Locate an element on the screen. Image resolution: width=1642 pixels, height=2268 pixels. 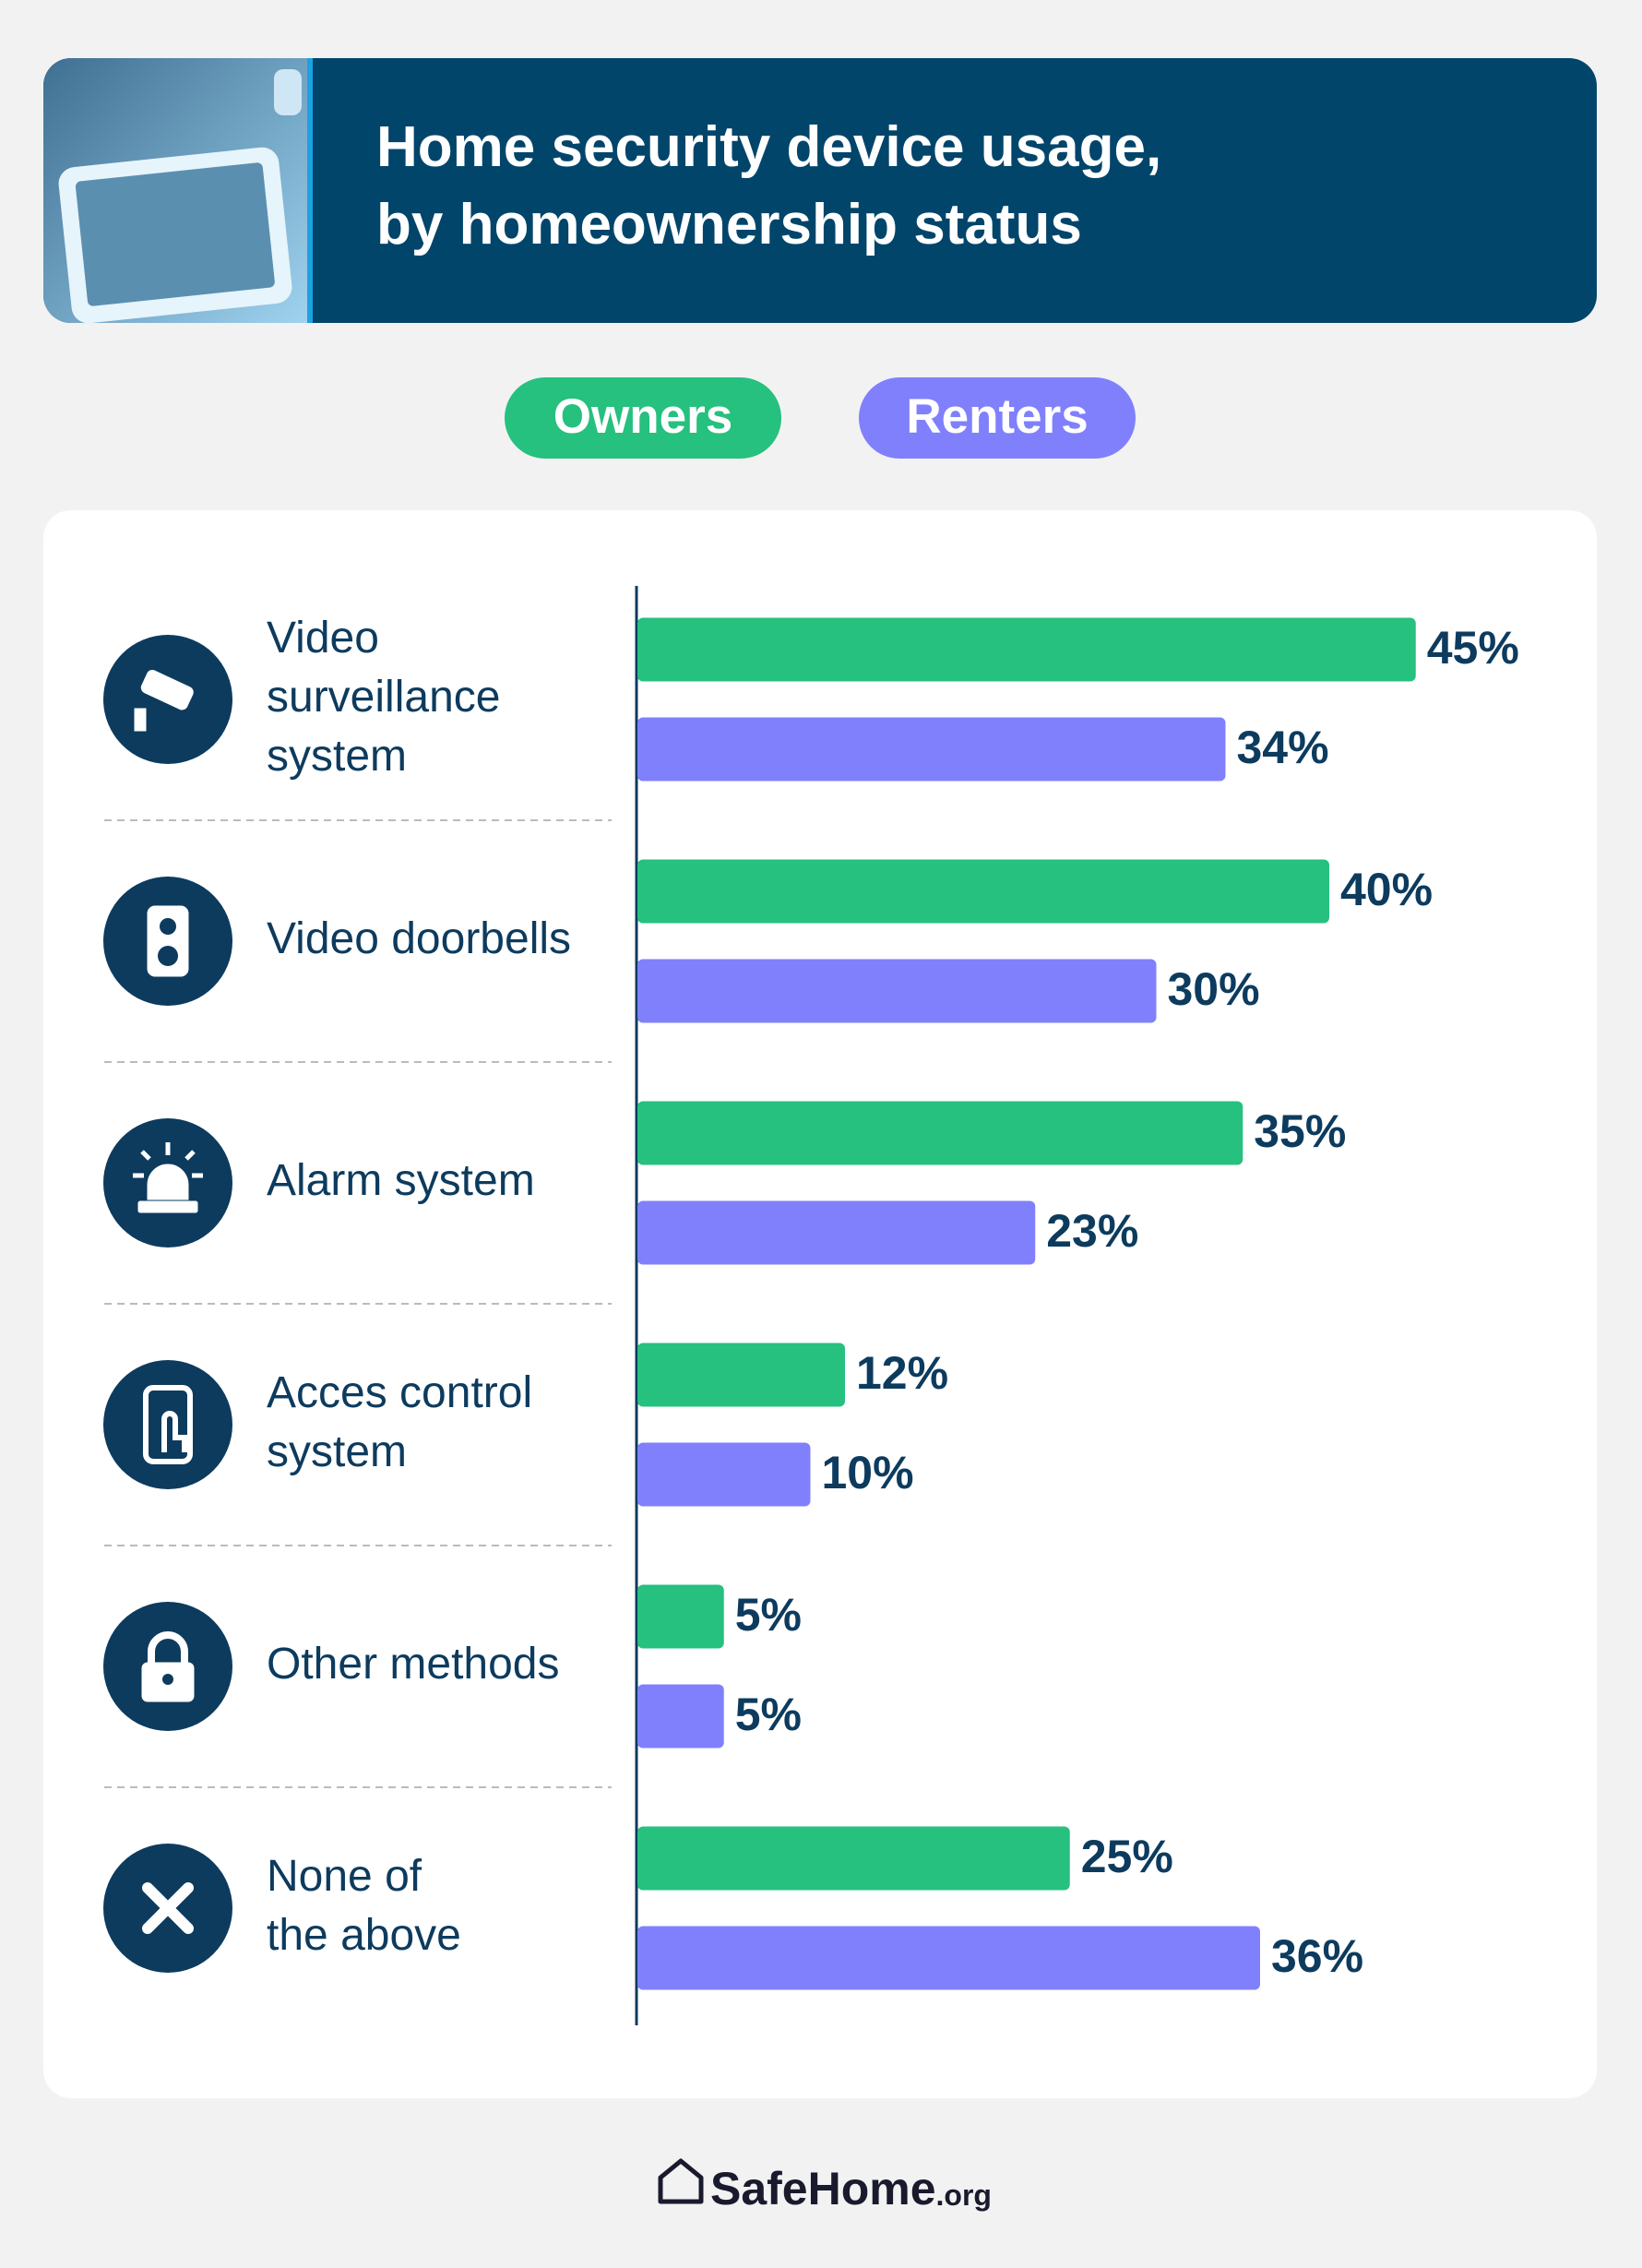
icon-phone is located at coordinates (168, 1424).